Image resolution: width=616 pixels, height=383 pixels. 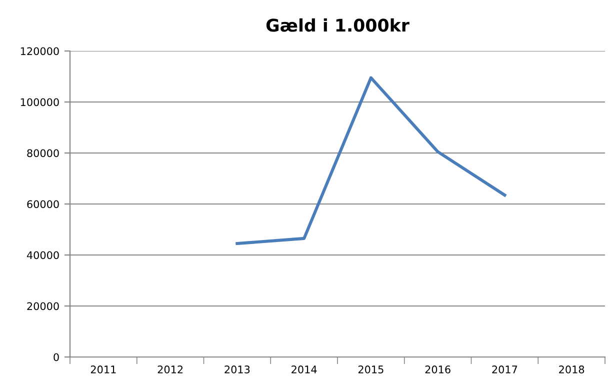 I want to click on y-tick-label: 20000, so click(x=43, y=306).